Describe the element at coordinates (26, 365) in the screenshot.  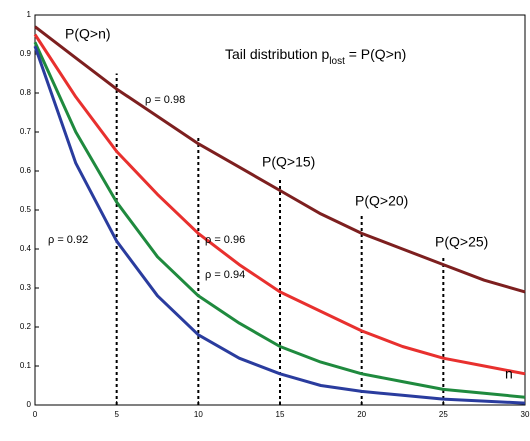
I see `y-tick-label: 0.1` at that location.